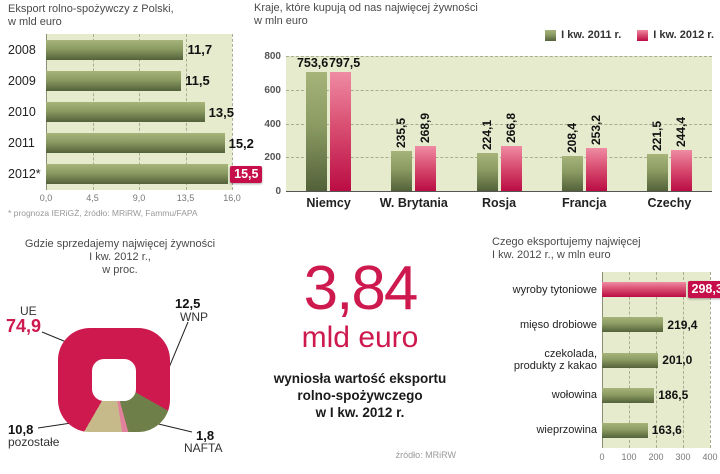 This screenshot has height=474, width=720. What do you see at coordinates (361, 288) in the screenshot?
I see `headline-value: 3,84` at bounding box center [361, 288].